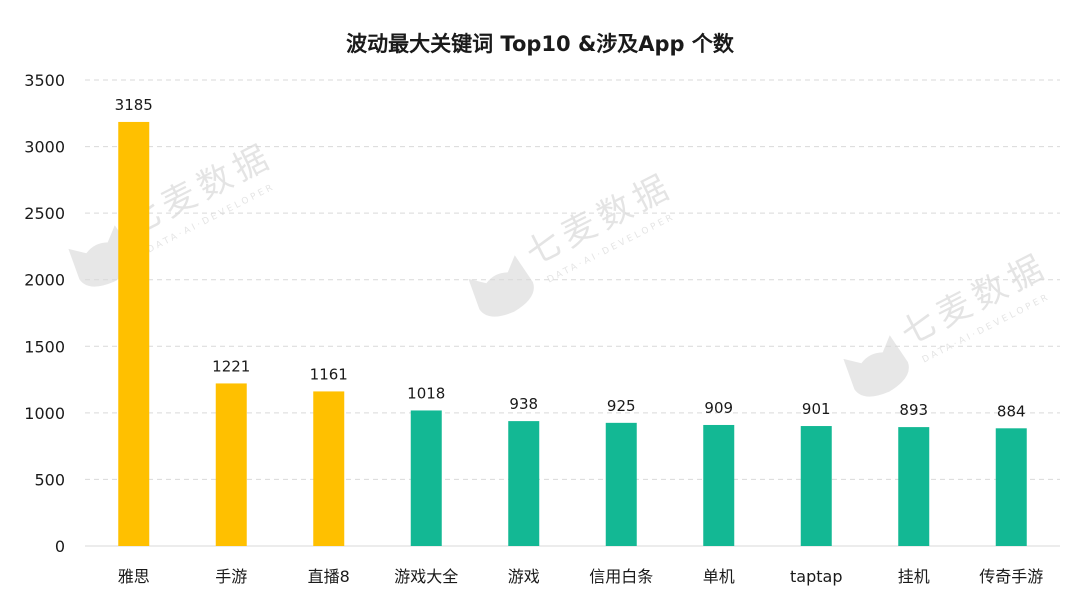 The image size is (1080, 606). What do you see at coordinates (426, 576) in the screenshot?
I see `x-tick-label: 游戏大全` at bounding box center [426, 576].